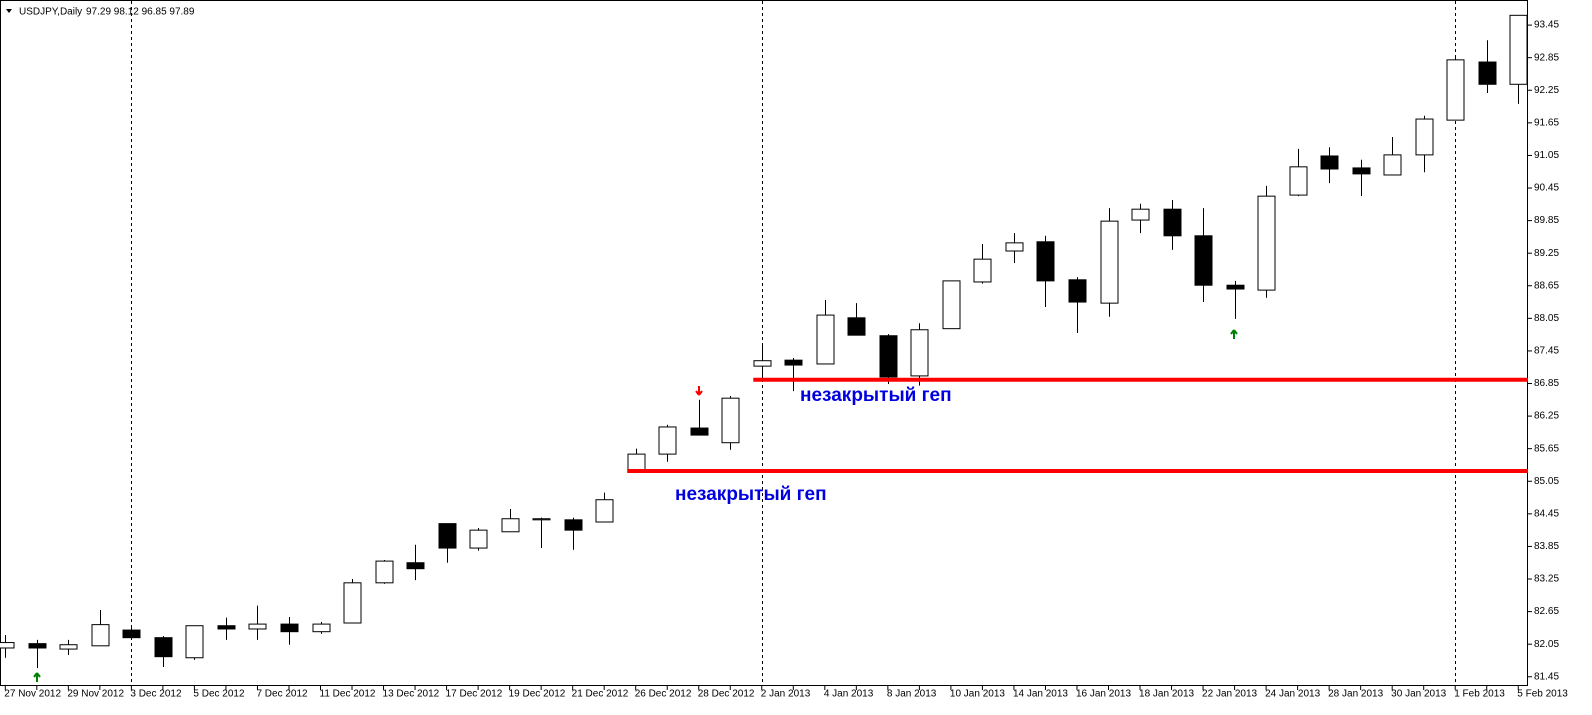  I want to click on x-tick-label: 1 Feb 2013, so click(1479, 694).